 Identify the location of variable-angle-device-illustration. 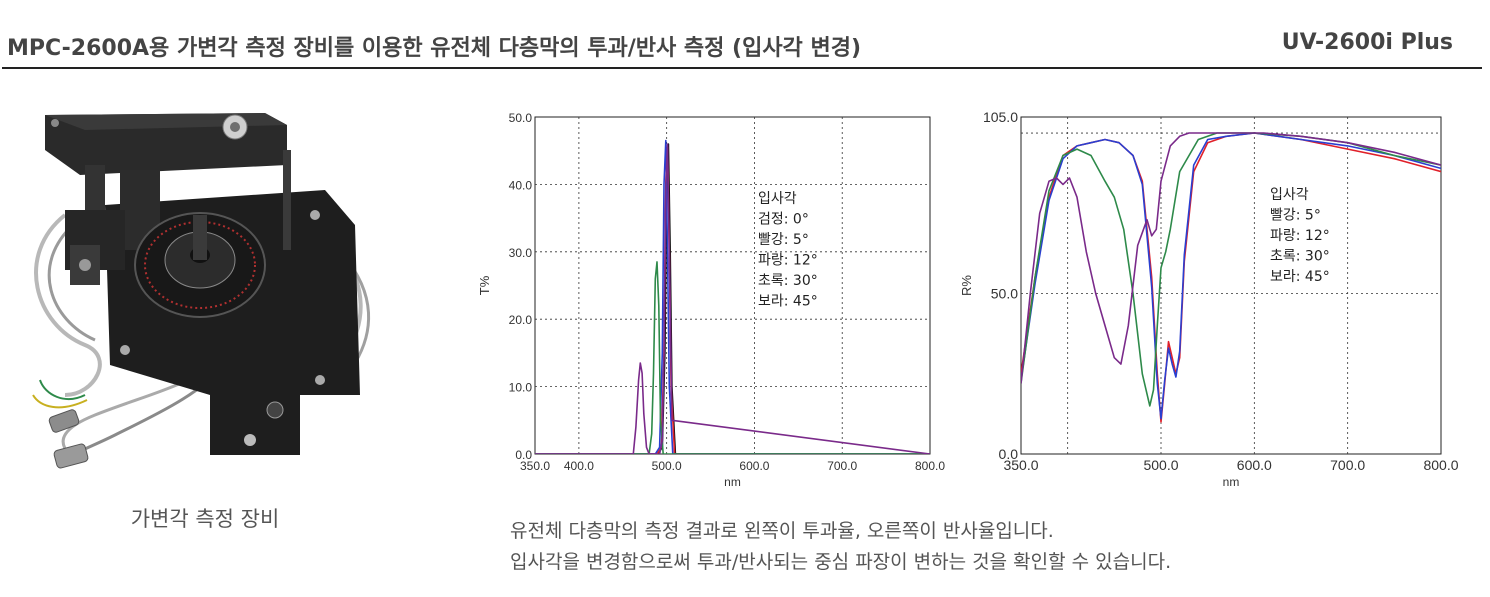
(201, 291).